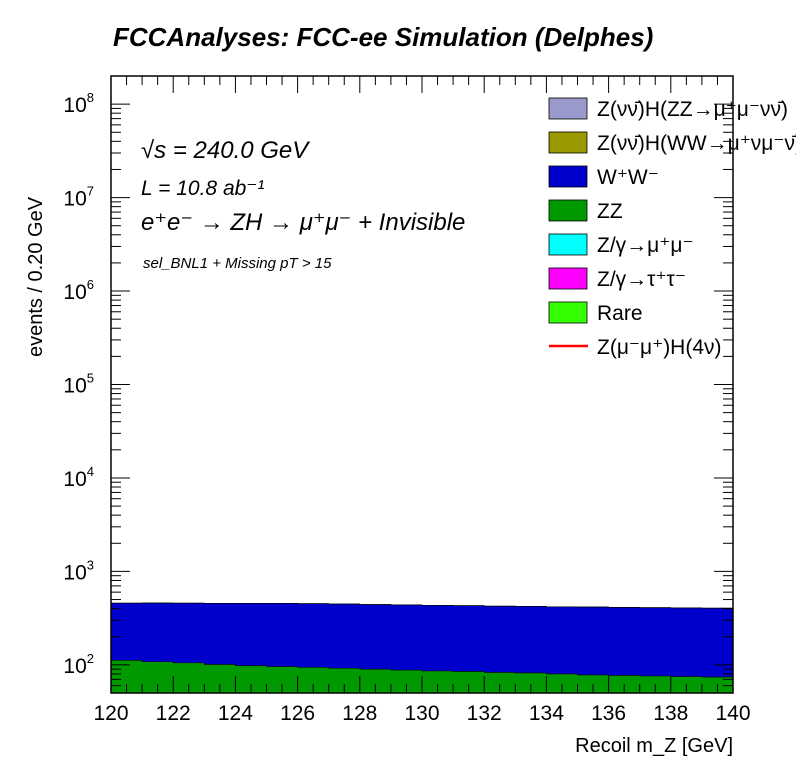  What do you see at coordinates (628, 177) in the screenshot?
I see `legend-label: W⁺W⁻` at bounding box center [628, 177].